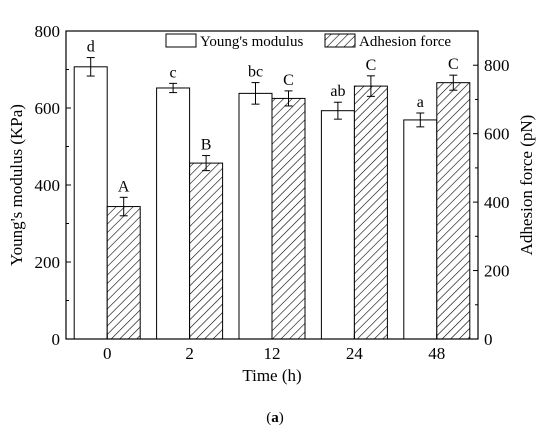 This screenshot has width=550, height=436. What do you see at coordinates (206, 145) in the screenshot?
I see `significance-label: B` at bounding box center [206, 145].